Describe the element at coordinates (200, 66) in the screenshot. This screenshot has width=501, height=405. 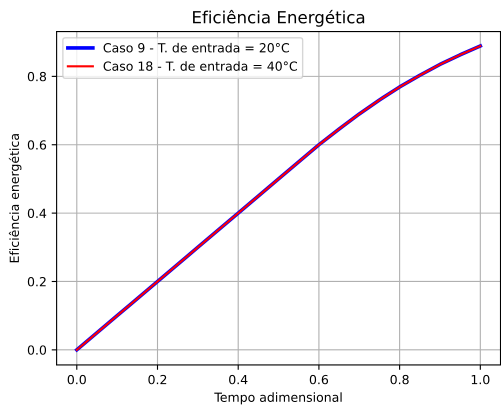
I see `legend-label: Caso 18 - T. de entrada = 40°C` at that location.